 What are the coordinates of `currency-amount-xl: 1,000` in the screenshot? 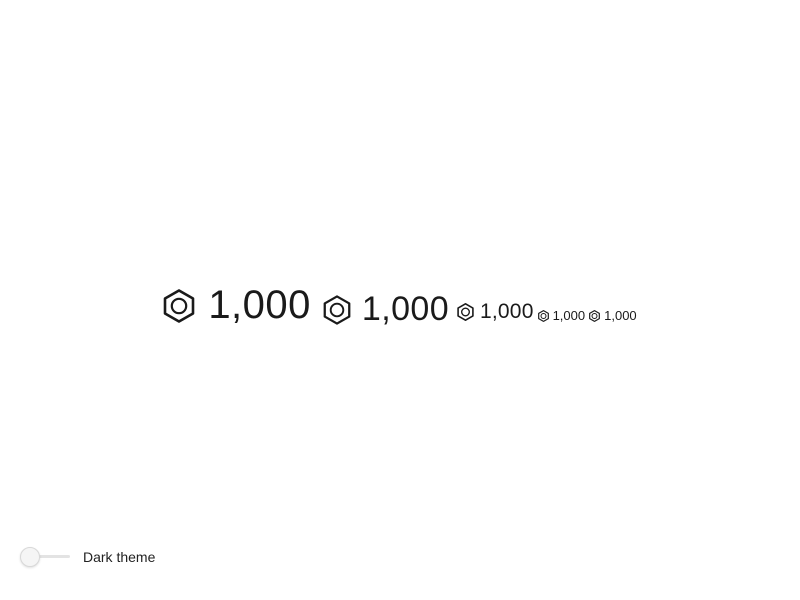 It's located at (237, 306).